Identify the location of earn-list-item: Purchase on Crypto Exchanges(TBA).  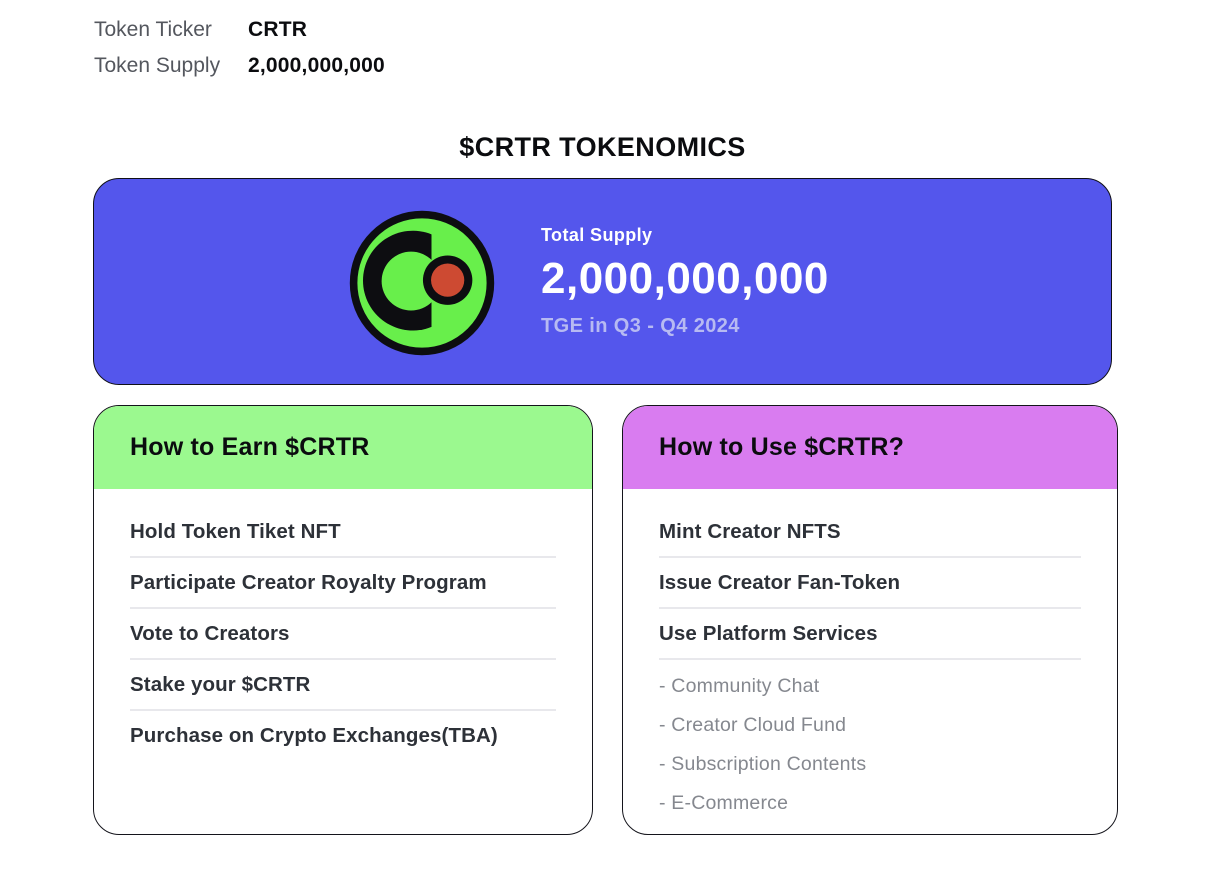
(343, 735).